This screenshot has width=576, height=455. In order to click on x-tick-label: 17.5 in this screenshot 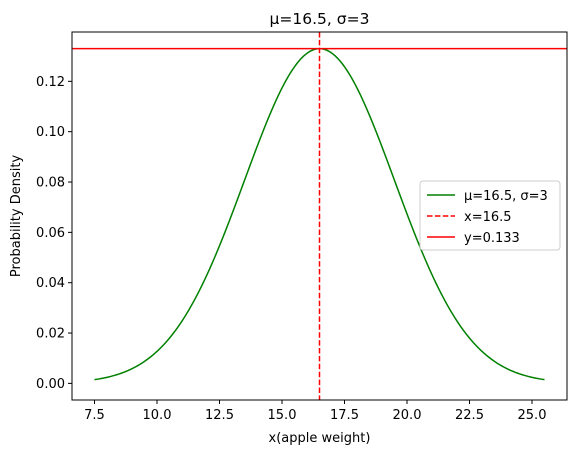, I will do `click(344, 415)`.